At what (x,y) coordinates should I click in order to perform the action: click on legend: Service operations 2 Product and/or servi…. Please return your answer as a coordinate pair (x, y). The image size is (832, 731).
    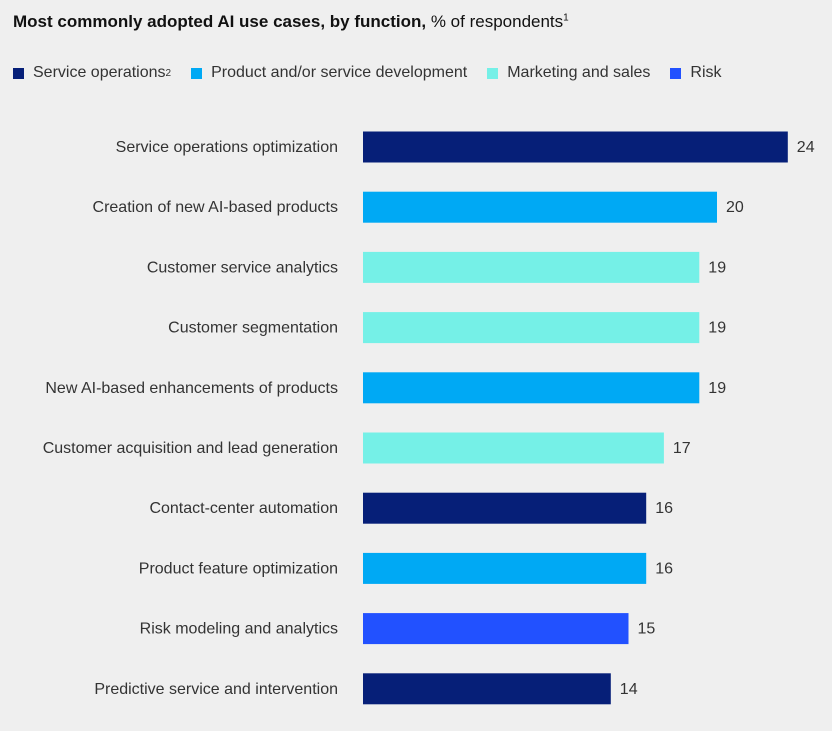
    Looking at the image, I should click on (377, 73).